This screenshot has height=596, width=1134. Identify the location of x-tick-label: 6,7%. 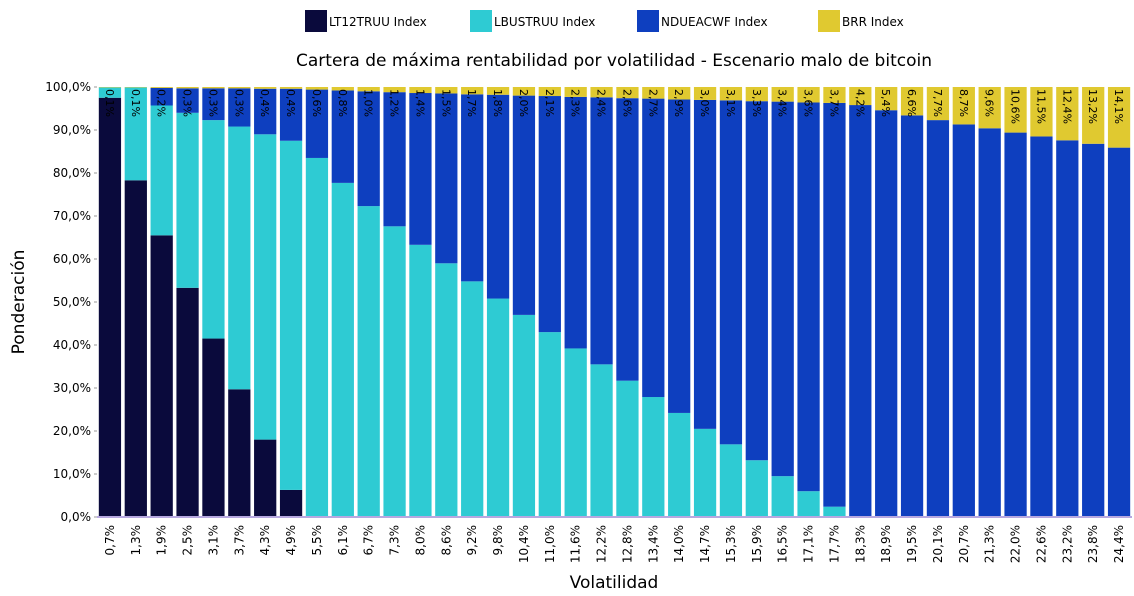
(369, 540).